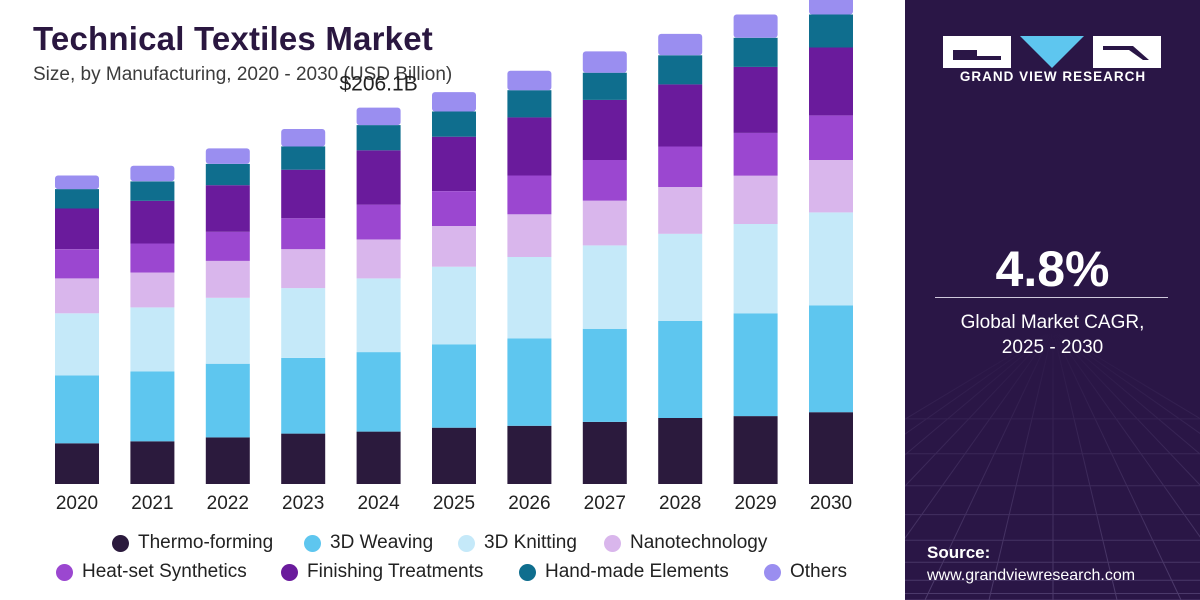  Describe the element at coordinates (227, 460) in the screenshot. I see `bar-segment-thermo-forming-2022` at that location.